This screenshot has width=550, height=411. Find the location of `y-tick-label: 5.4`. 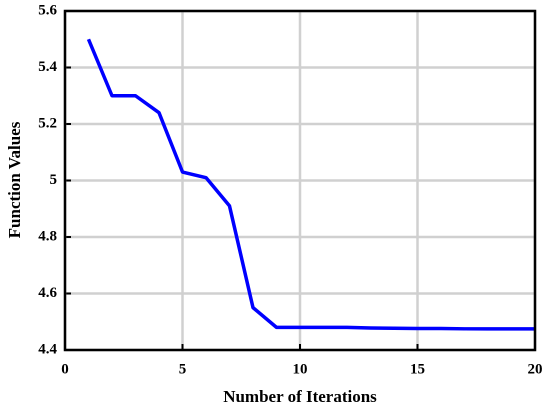

y-tick-label: 5.4 is located at coordinates (47, 67).